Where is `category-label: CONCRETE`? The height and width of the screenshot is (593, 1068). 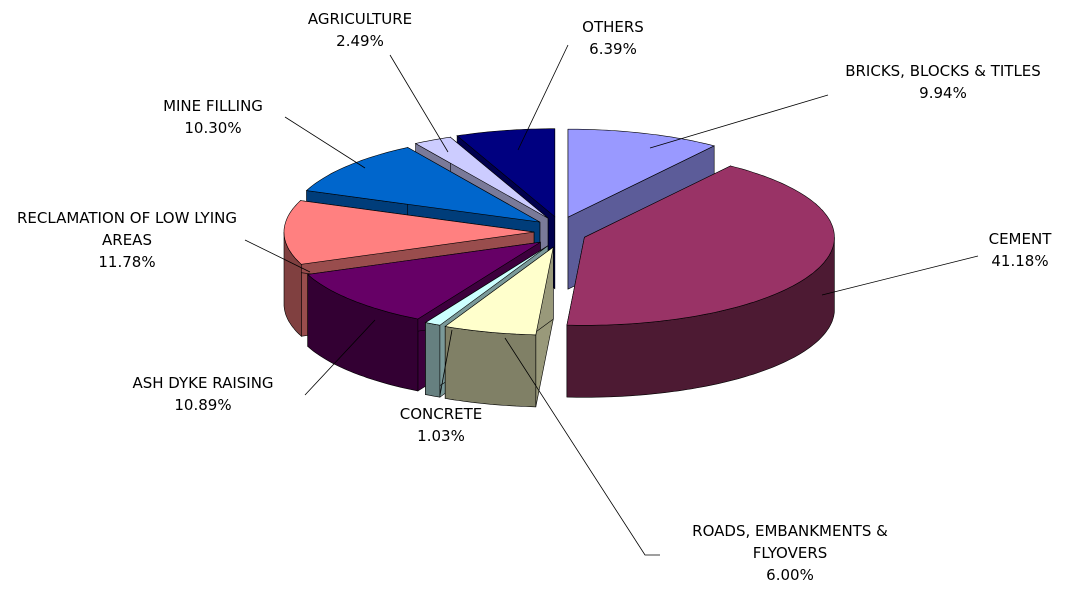 category-label: CONCRETE is located at coordinates (441, 414).